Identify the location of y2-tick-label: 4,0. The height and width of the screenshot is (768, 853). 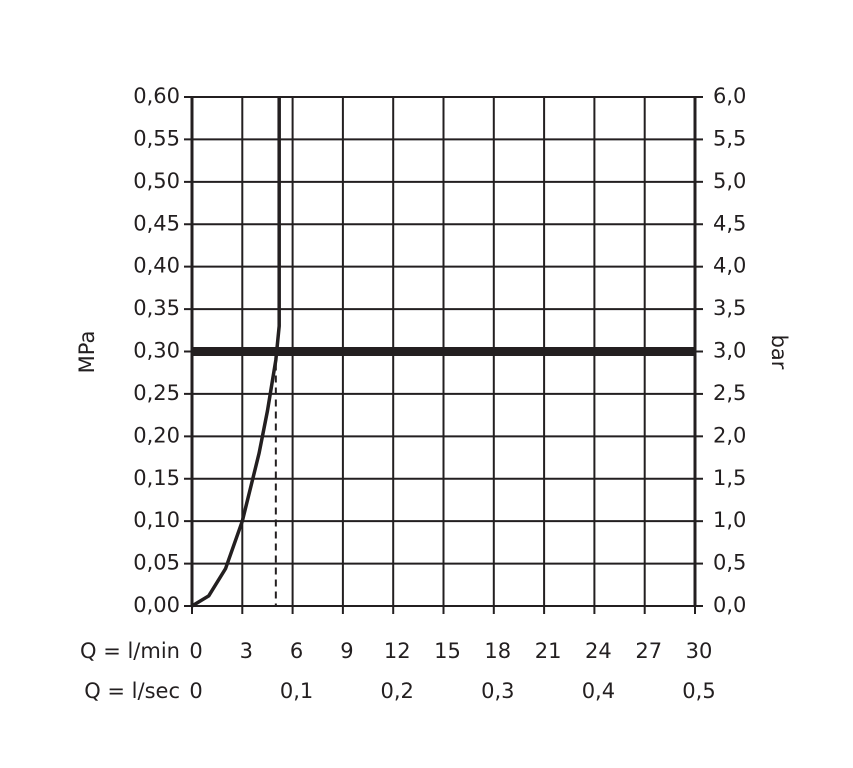
(729, 266).